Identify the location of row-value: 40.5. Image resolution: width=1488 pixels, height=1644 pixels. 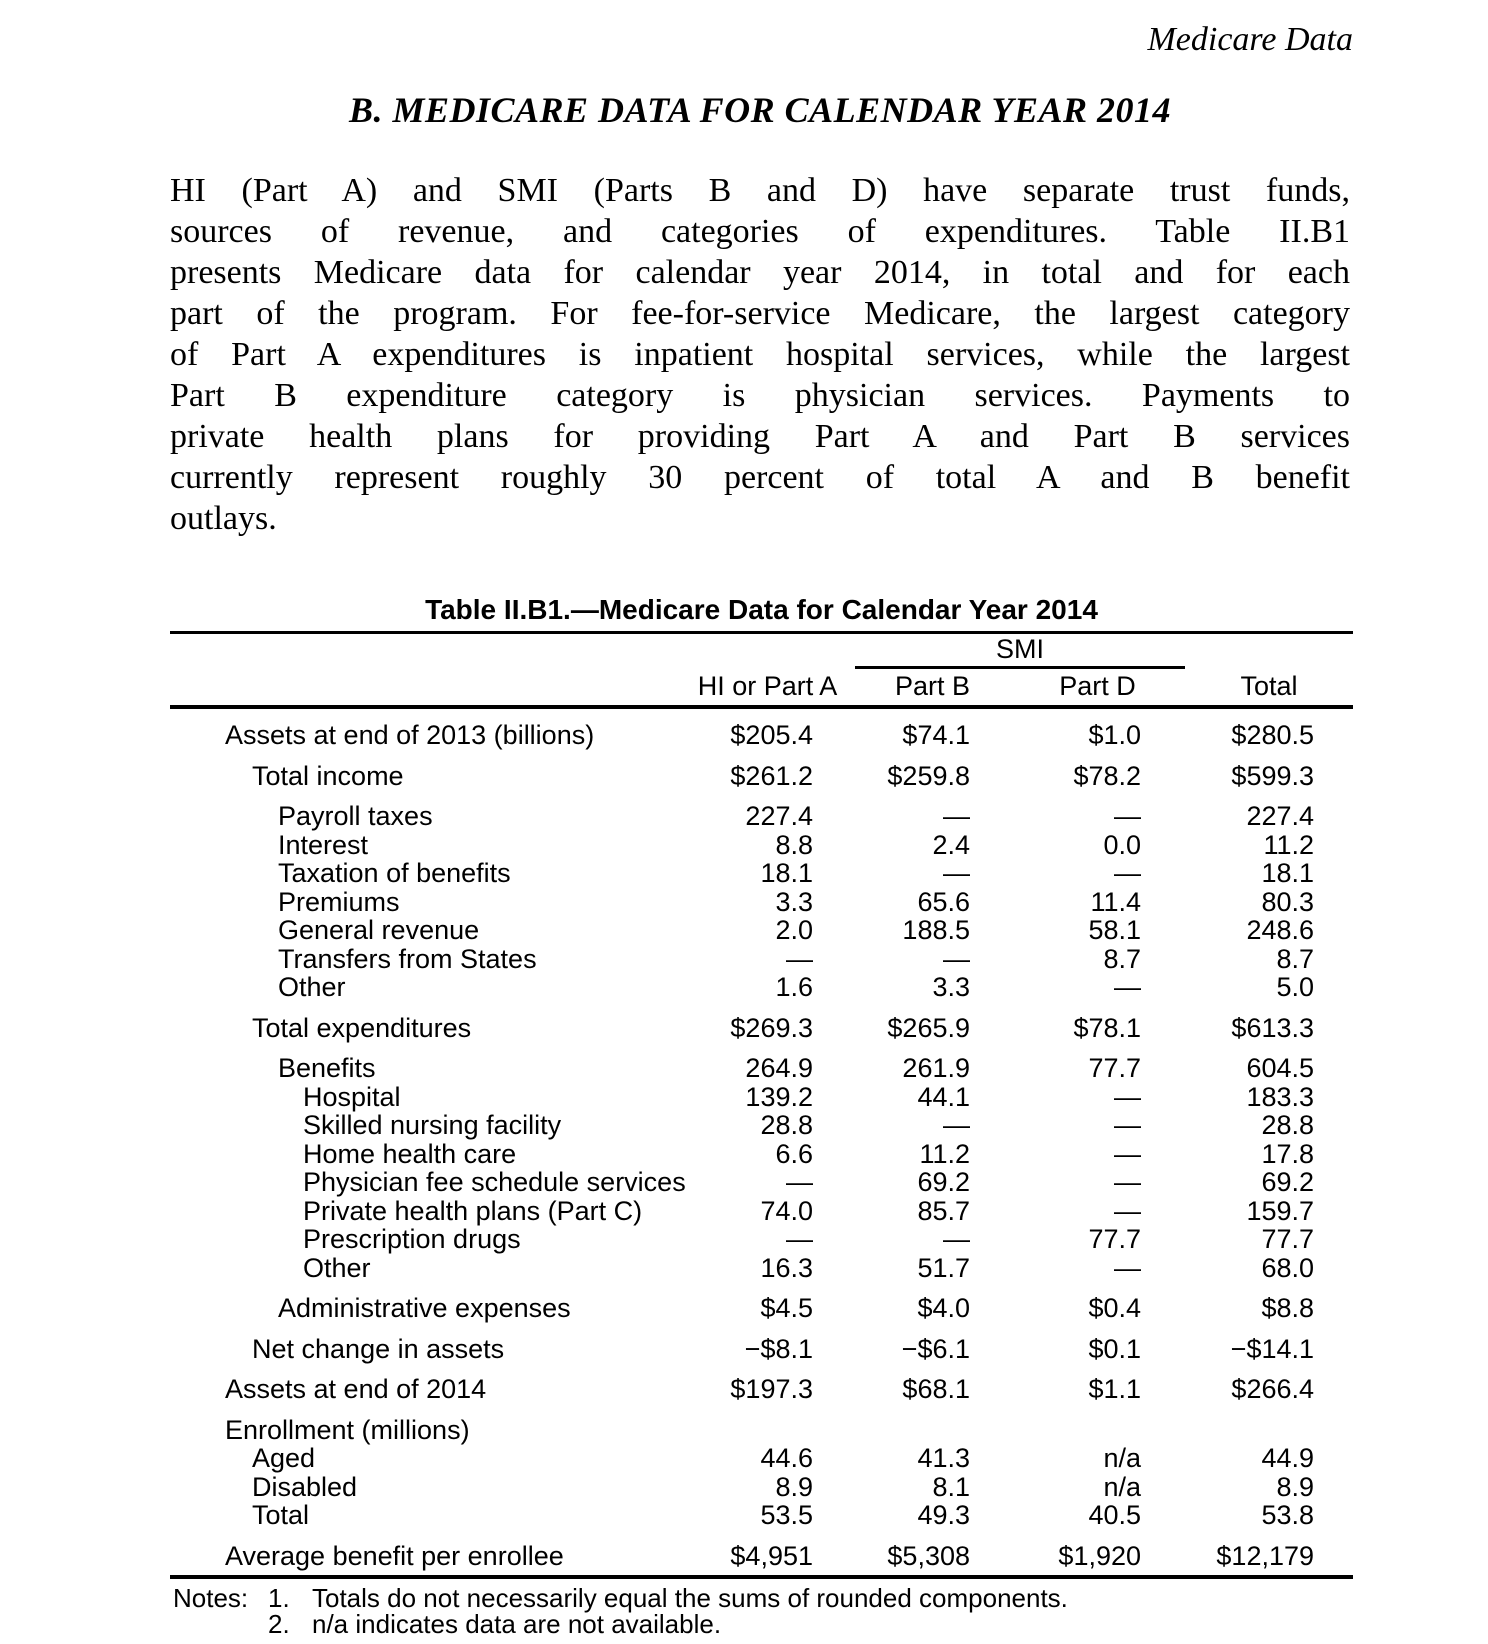
(1115, 1515).